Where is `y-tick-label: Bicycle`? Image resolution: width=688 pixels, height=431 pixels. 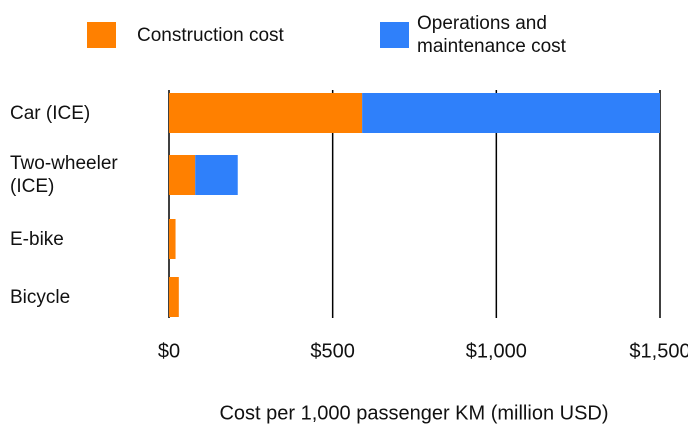
y-tick-label: Bicycle is located at coordinates (40, 297).